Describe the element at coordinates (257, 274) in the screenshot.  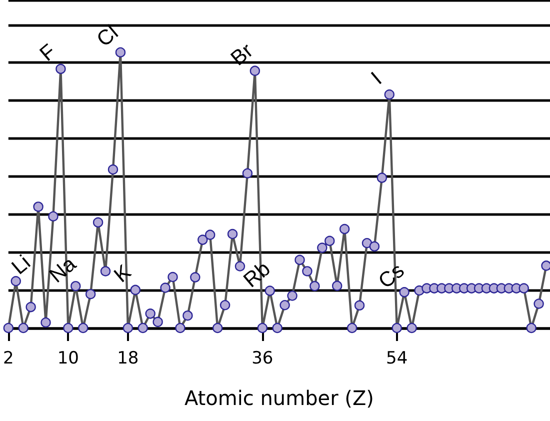
I see `annotation: Rb` at that location.